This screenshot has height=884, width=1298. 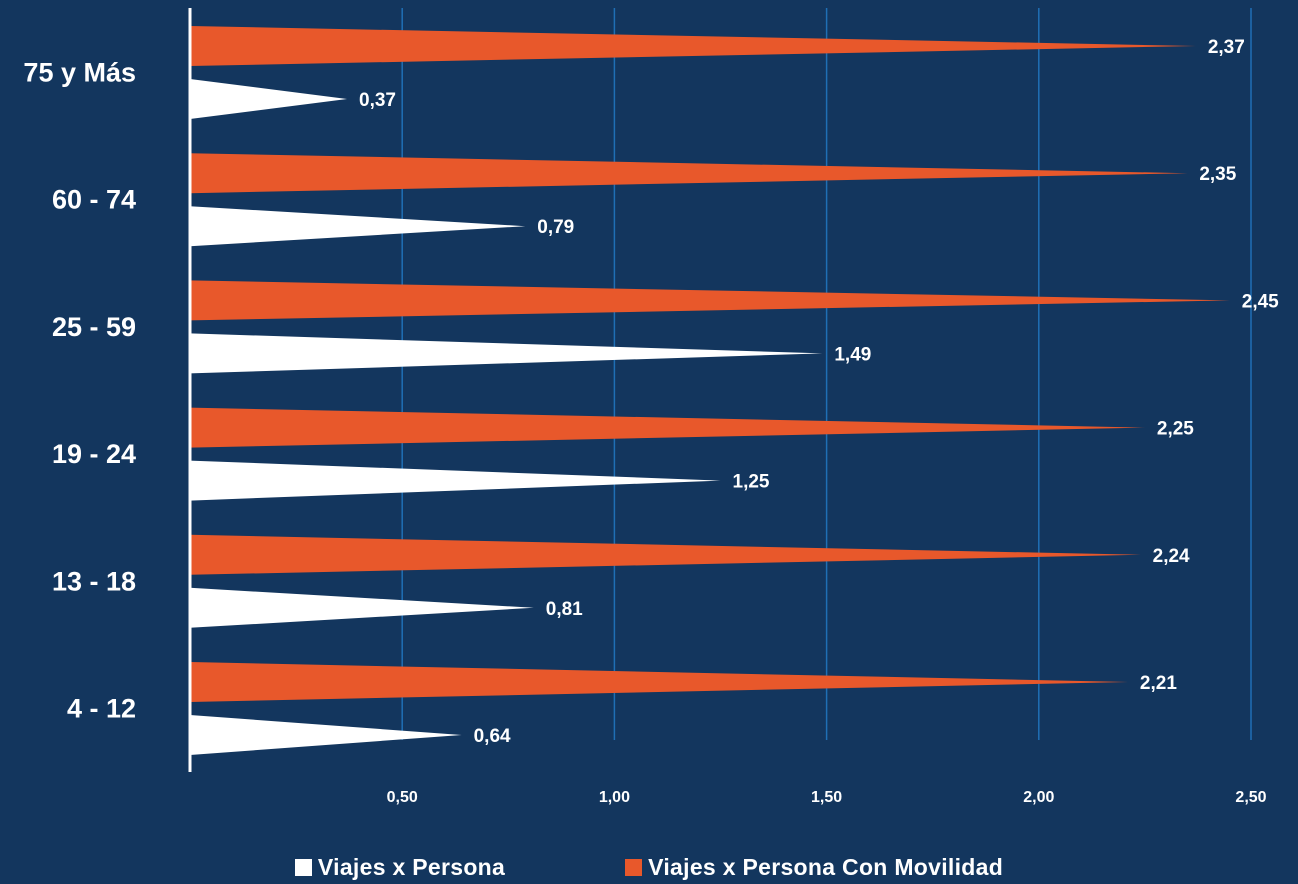 What do you see at coordinates (1226, 47) in the screenshot?
I see `data-label: 2,37` at bounding box center [1226, 47].